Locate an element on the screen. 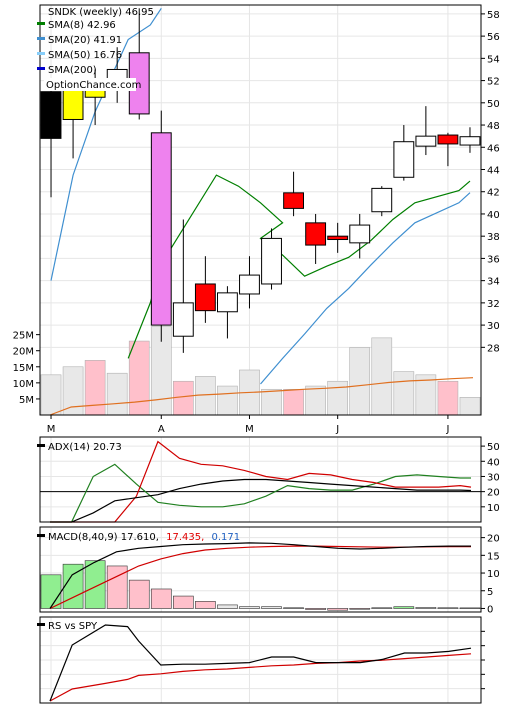  price-tick-label: 40 is located at coordinates (493, 215).